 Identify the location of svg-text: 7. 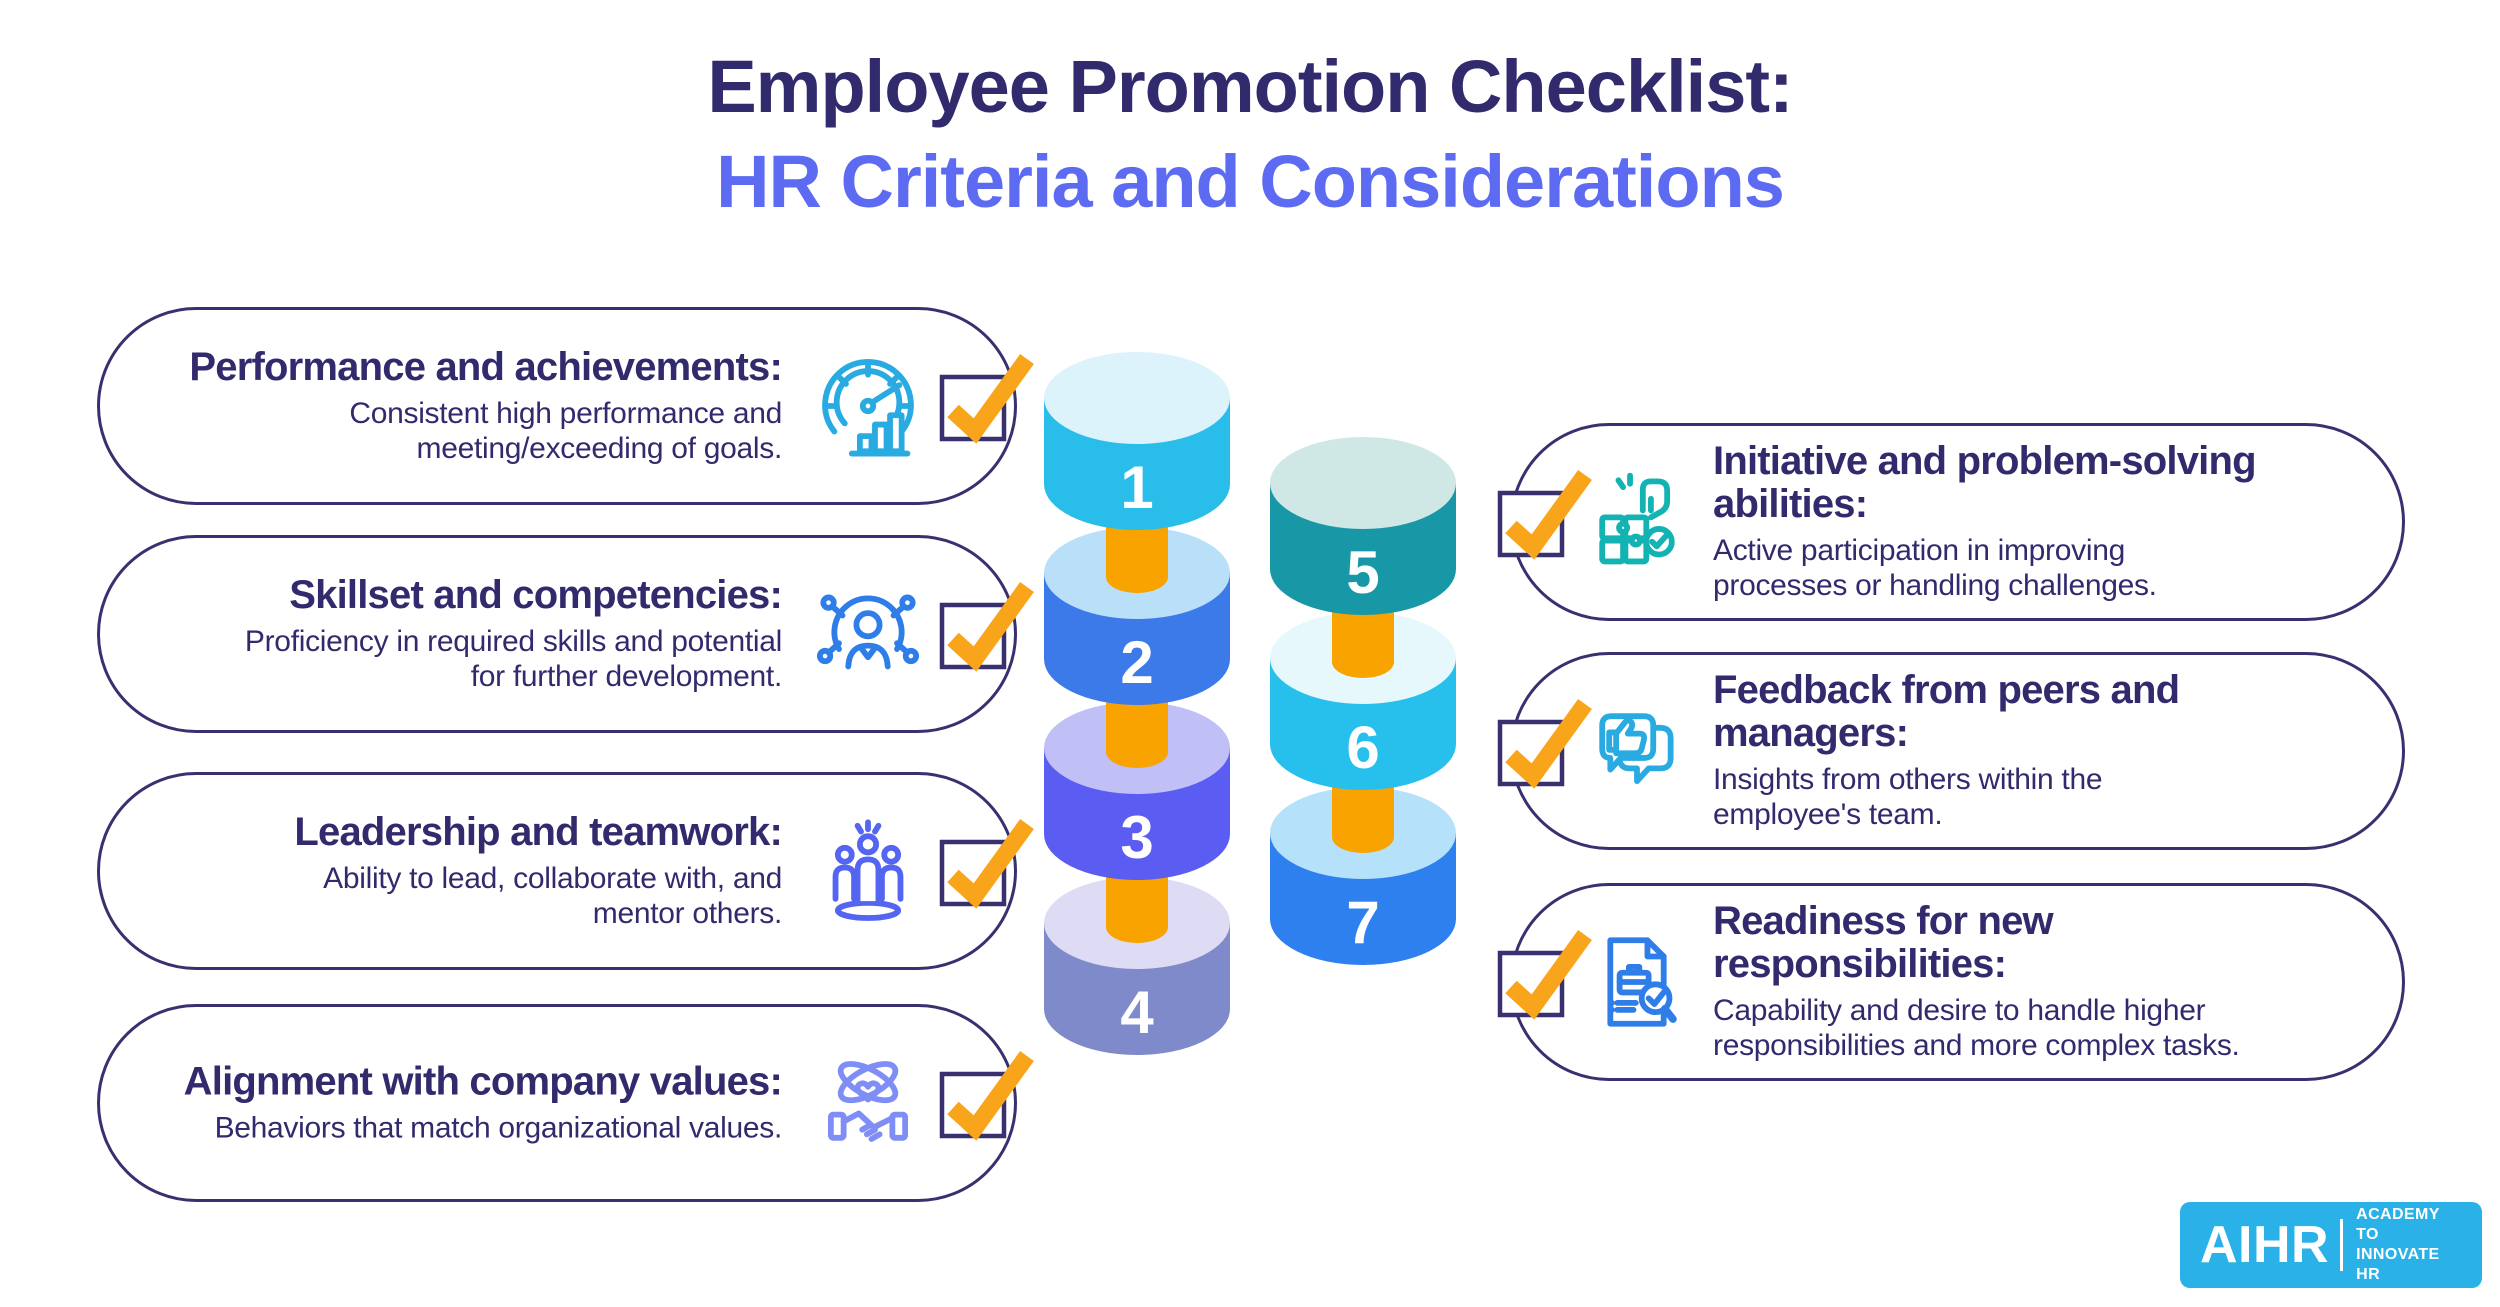
(1362, 922).